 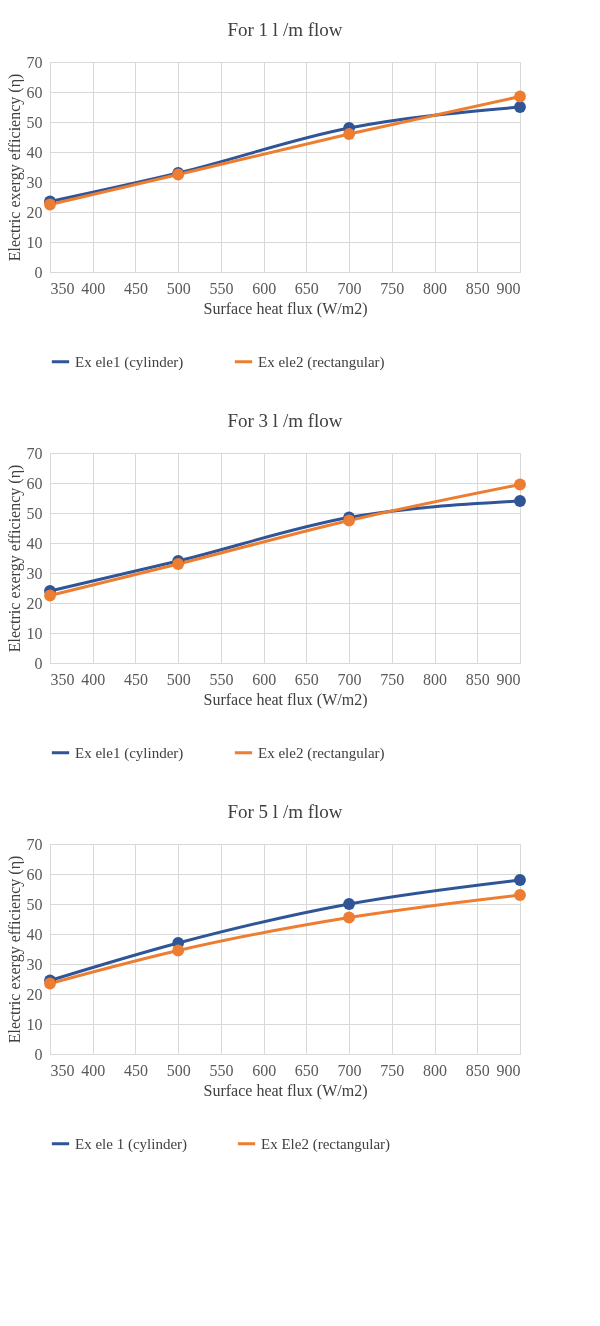 What do you see at coordinates (285, 420) in the screenshot?
I see `chart-title: For 3 l /m flow` at bounding box center [285, 420].